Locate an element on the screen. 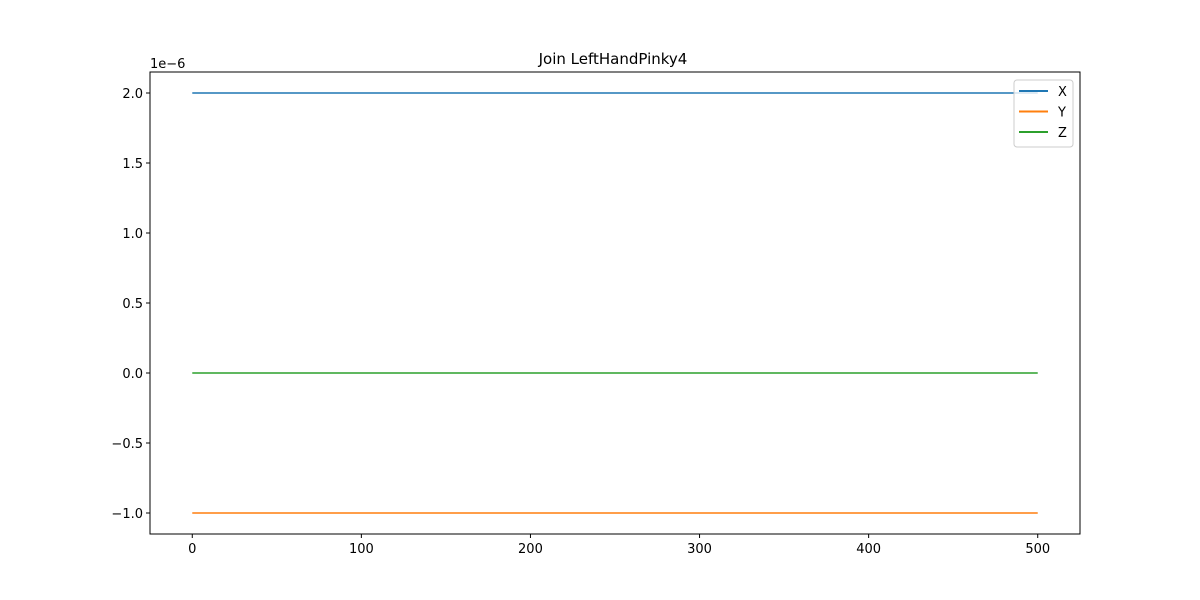  x-tick-label: 400 is located at coordinates (868, 549).